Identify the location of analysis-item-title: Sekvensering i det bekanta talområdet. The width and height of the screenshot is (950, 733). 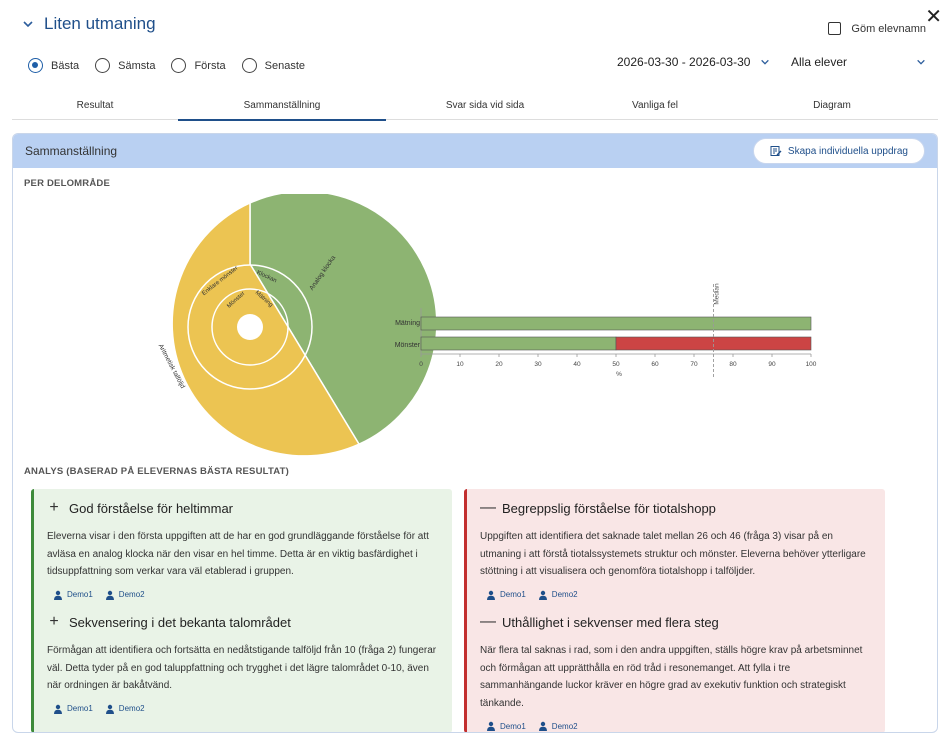
(180, 622).